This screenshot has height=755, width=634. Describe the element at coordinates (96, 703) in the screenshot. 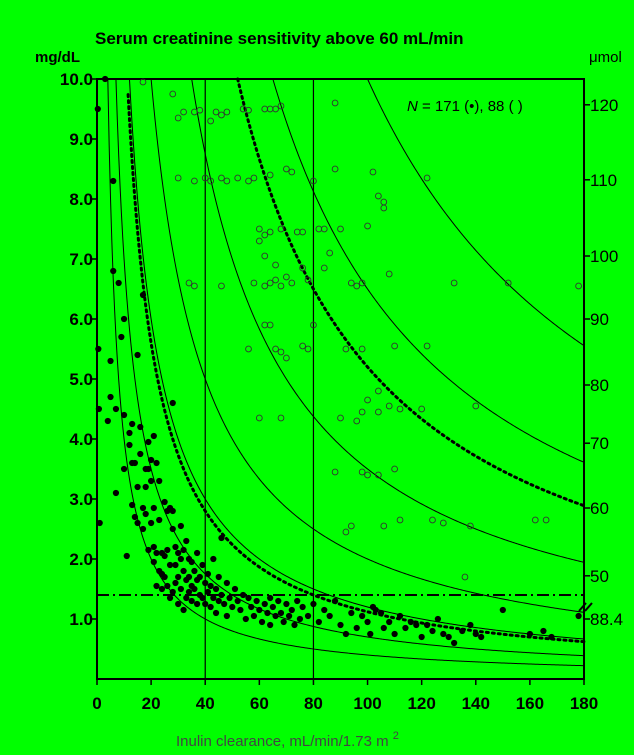

I see `x-tick-label: 0` at that location.